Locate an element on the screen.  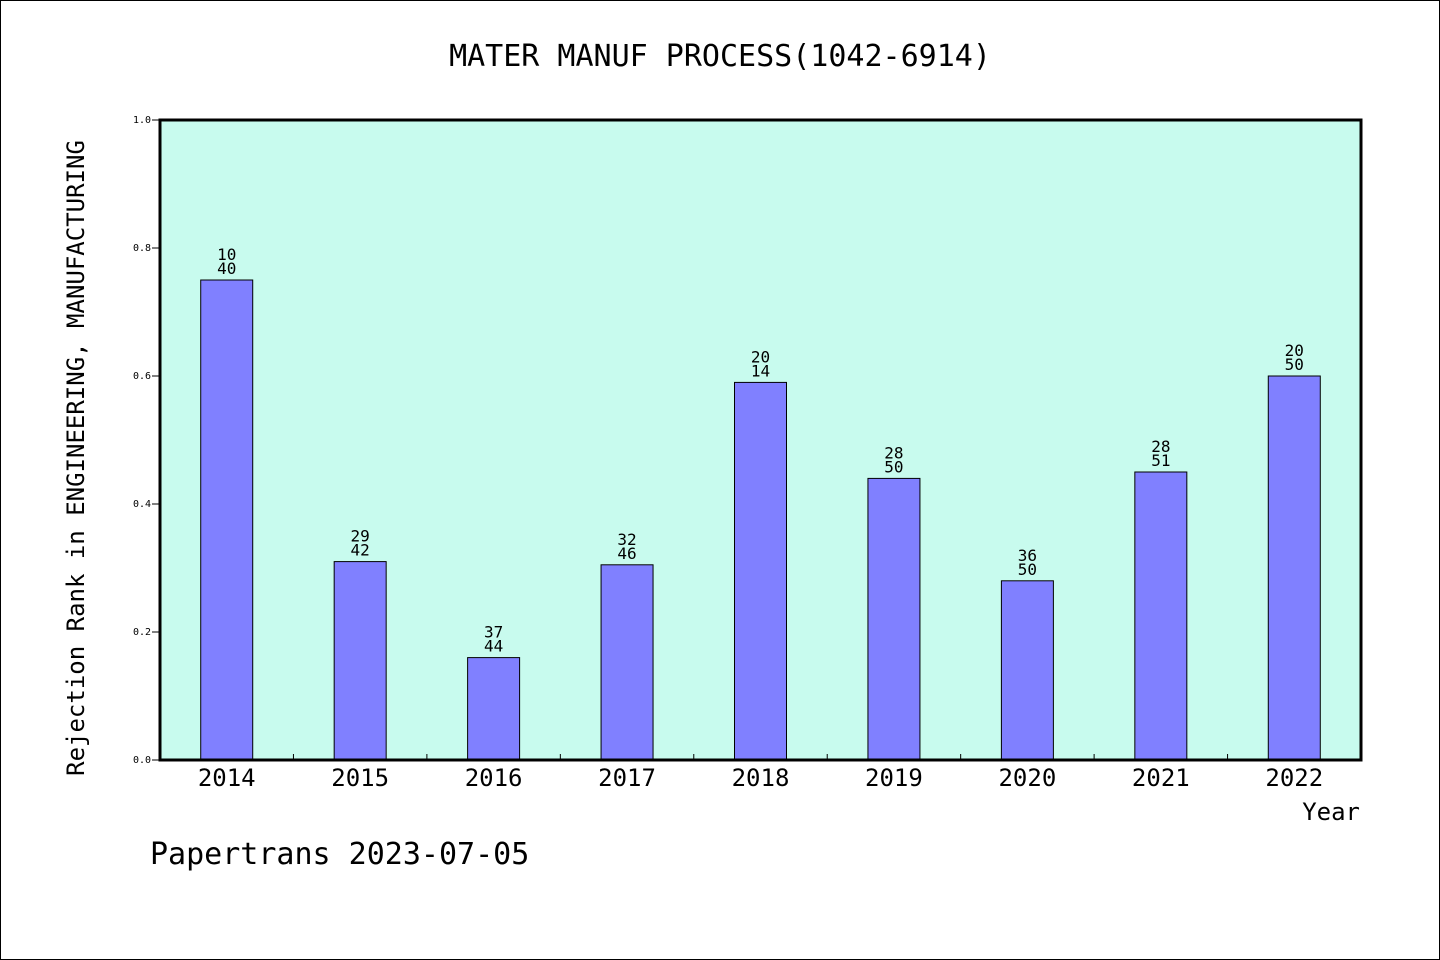
bar-2016 is located at coordinates (494, 709).